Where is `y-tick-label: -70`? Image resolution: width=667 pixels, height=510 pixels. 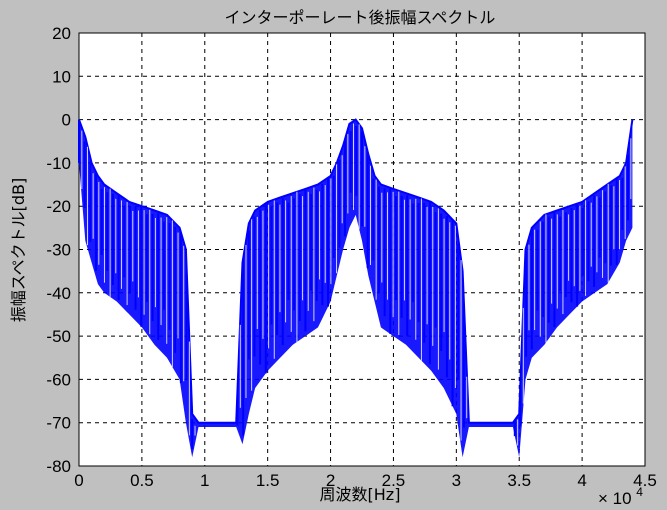 y-tick-label: -70 is located at coordinates (58, 423).